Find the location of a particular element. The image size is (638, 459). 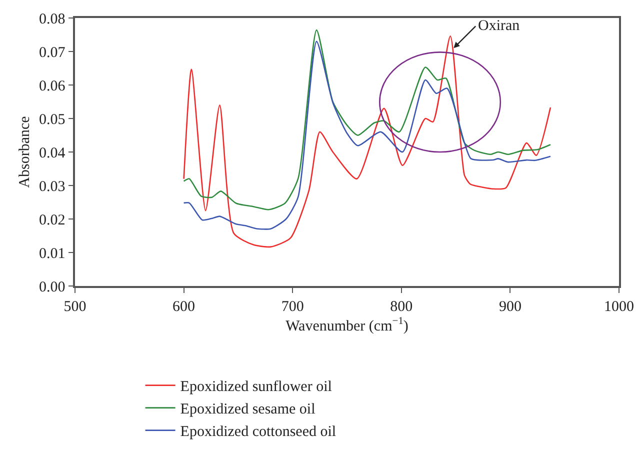

y-tick-label: 0.01 is located at coordinates (52, 254).